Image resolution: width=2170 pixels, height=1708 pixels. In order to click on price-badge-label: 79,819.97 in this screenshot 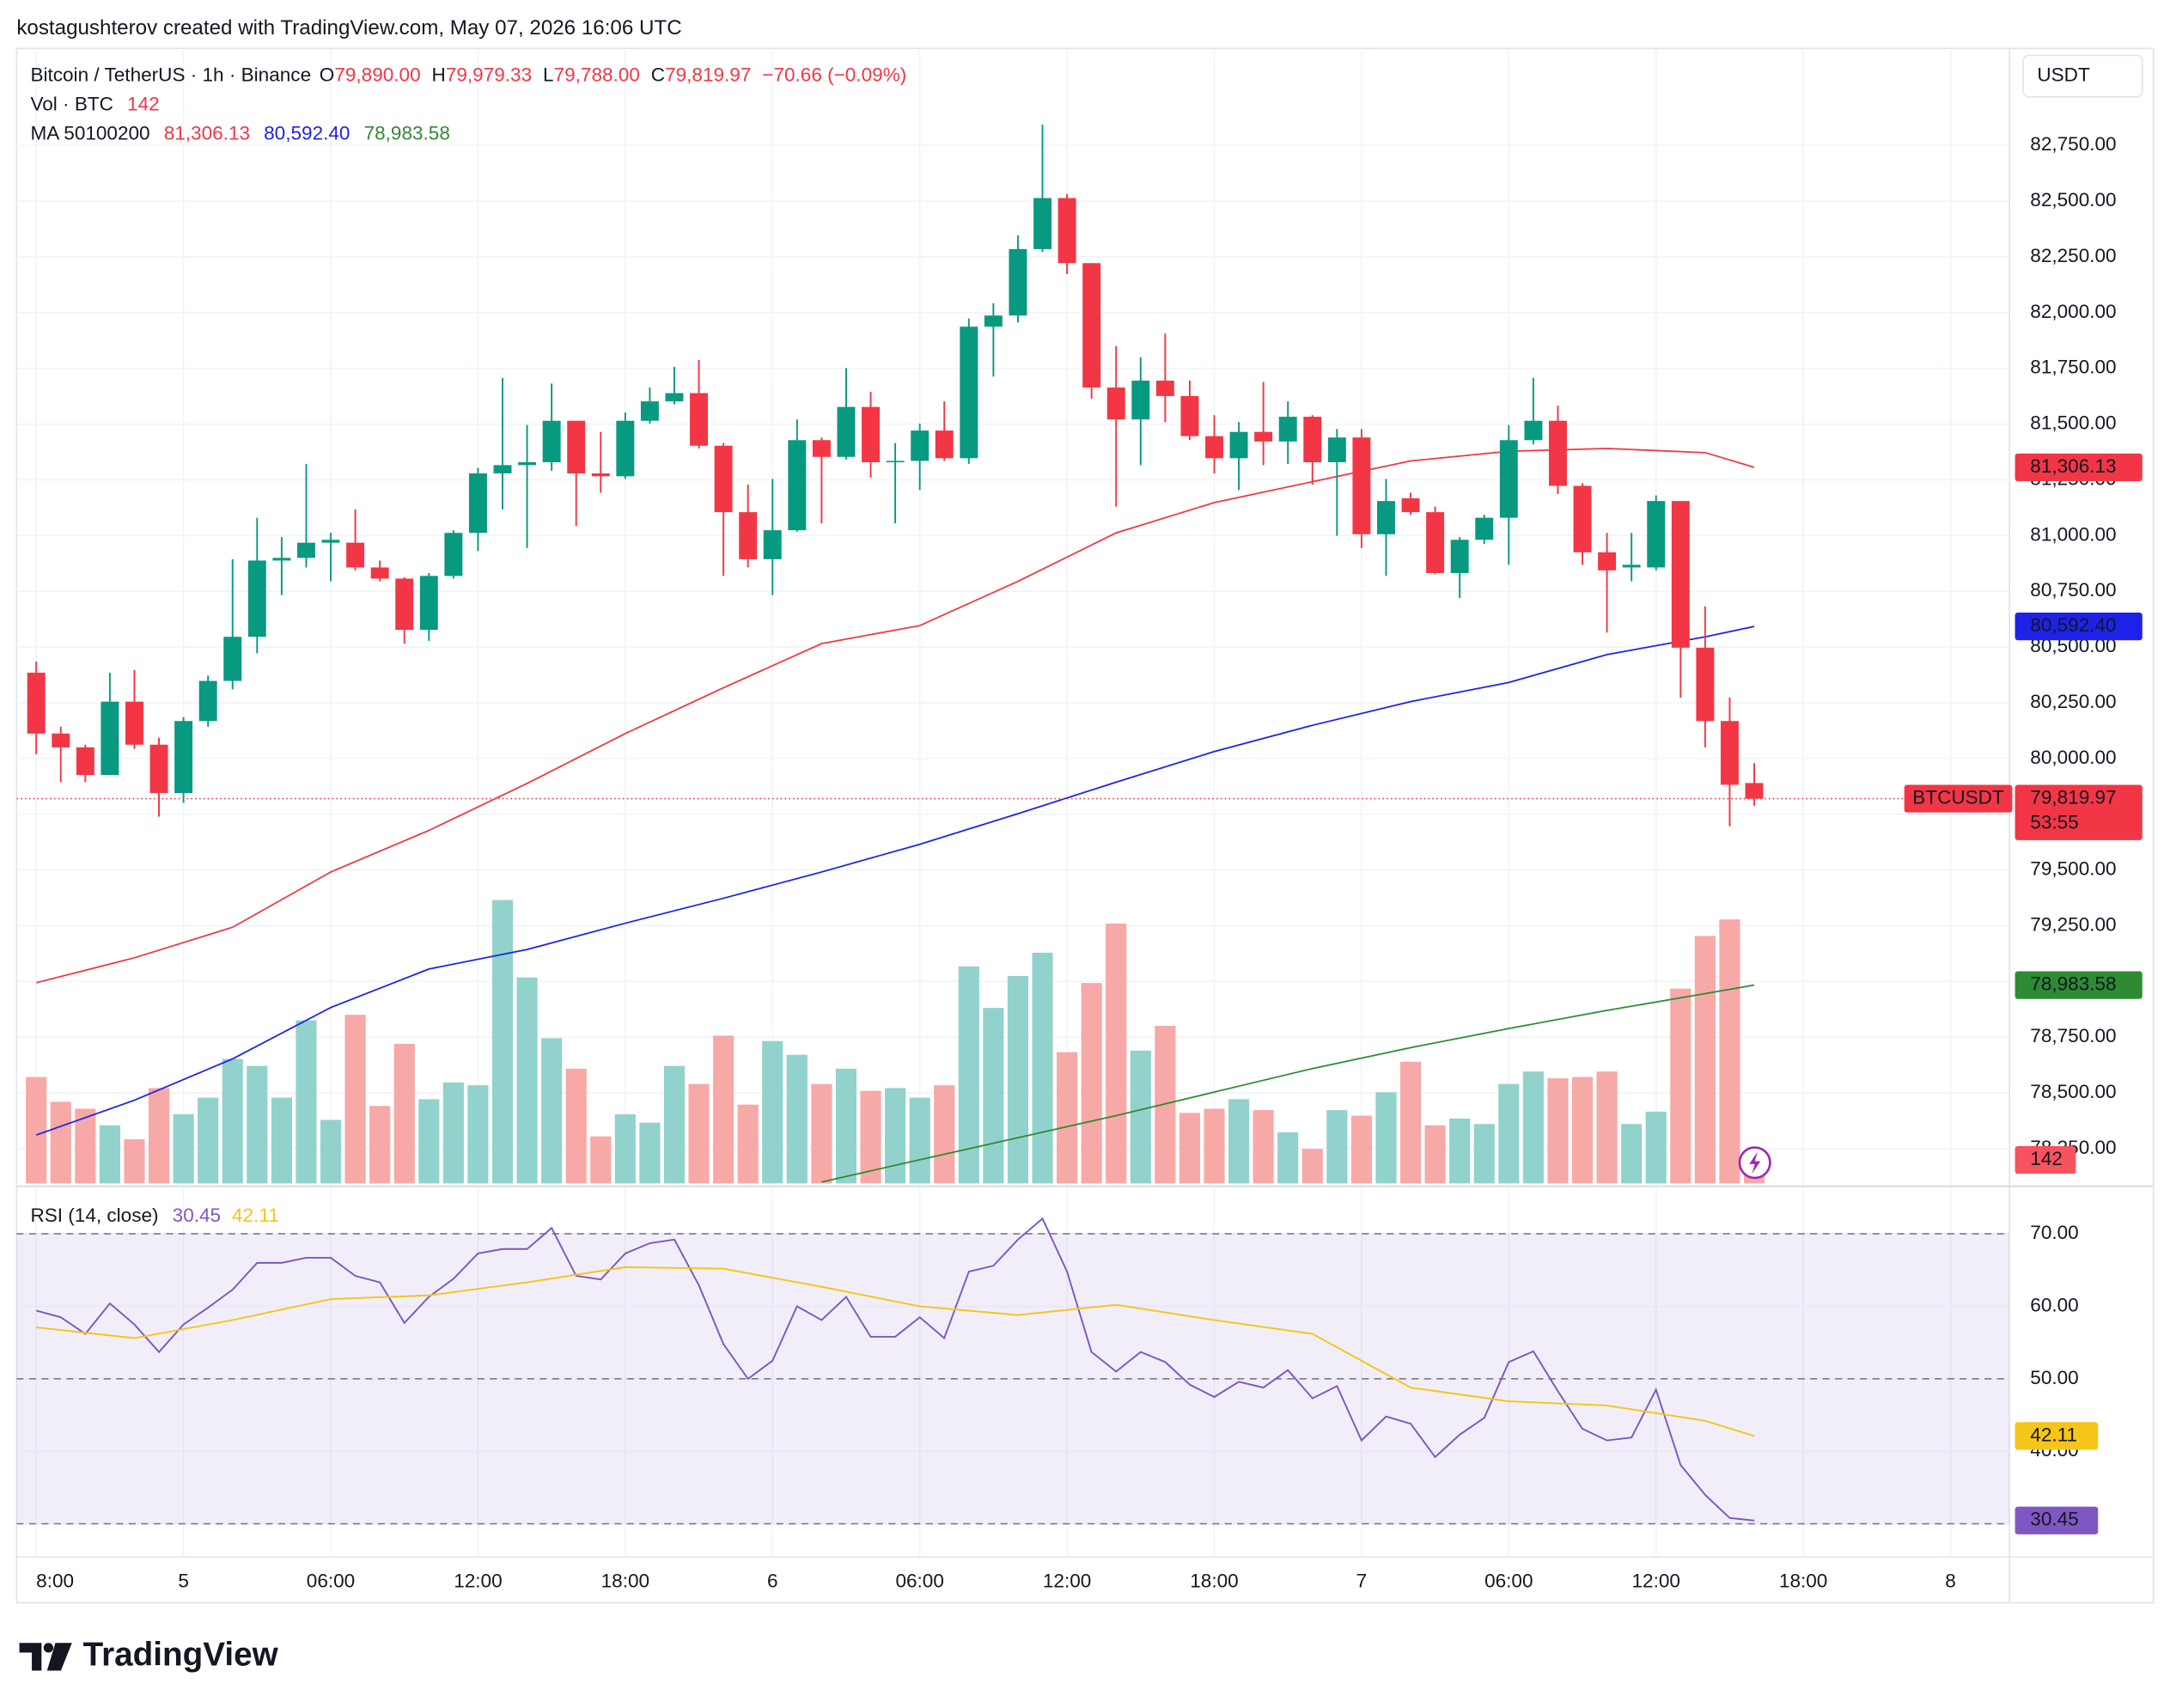, I will do `click(2073, 797)`.